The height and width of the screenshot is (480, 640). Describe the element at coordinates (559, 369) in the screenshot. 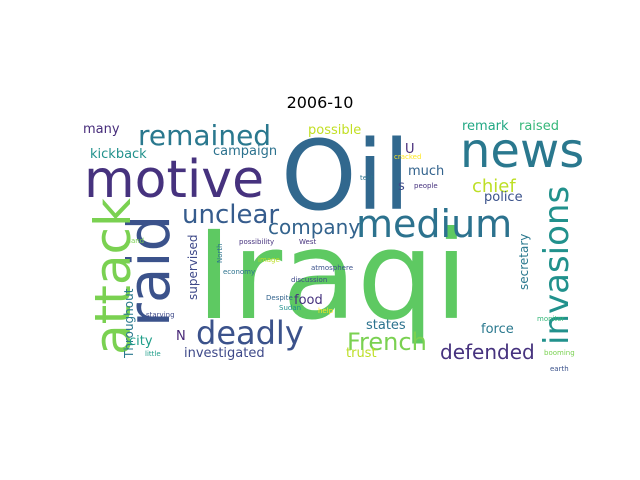

I see `word-earth: earth` at that location.